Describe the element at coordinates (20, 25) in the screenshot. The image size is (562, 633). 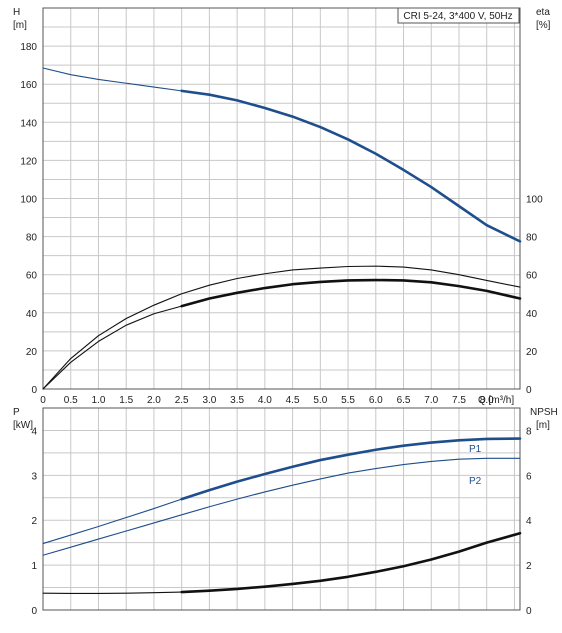
I see `top-left-axis-label-line2: [m]` at that location.